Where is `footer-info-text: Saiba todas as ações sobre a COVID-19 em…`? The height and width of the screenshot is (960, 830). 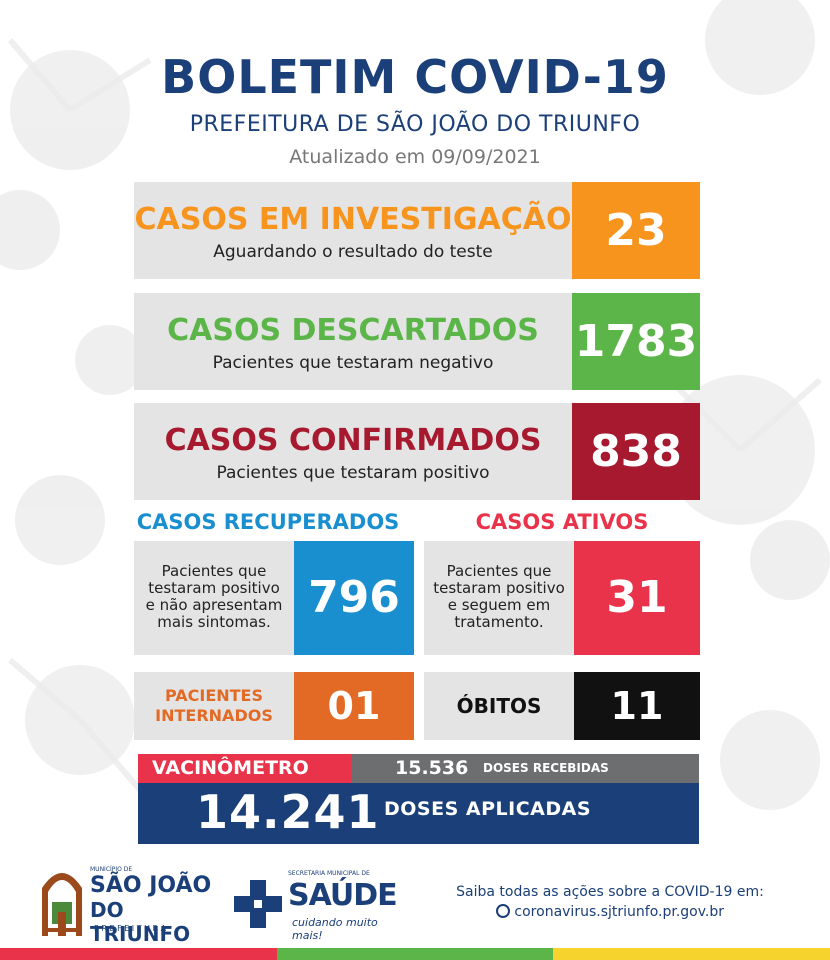 footer-info-text: Saiba todas as ações sobre a COVID-19 em… is located at coordinates (610, 892).